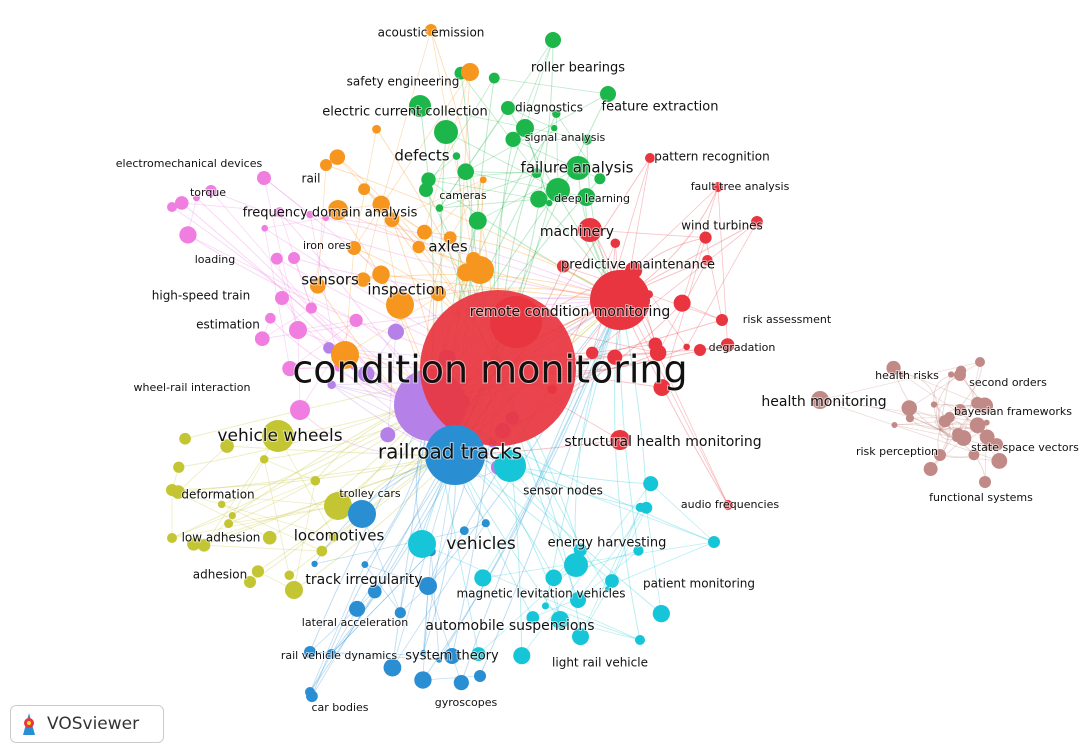 This screenshot has width=1091, height=753. Describe the element at coordinates (577, 232) in the screenshot. I see `node-label: machinery` at that location.